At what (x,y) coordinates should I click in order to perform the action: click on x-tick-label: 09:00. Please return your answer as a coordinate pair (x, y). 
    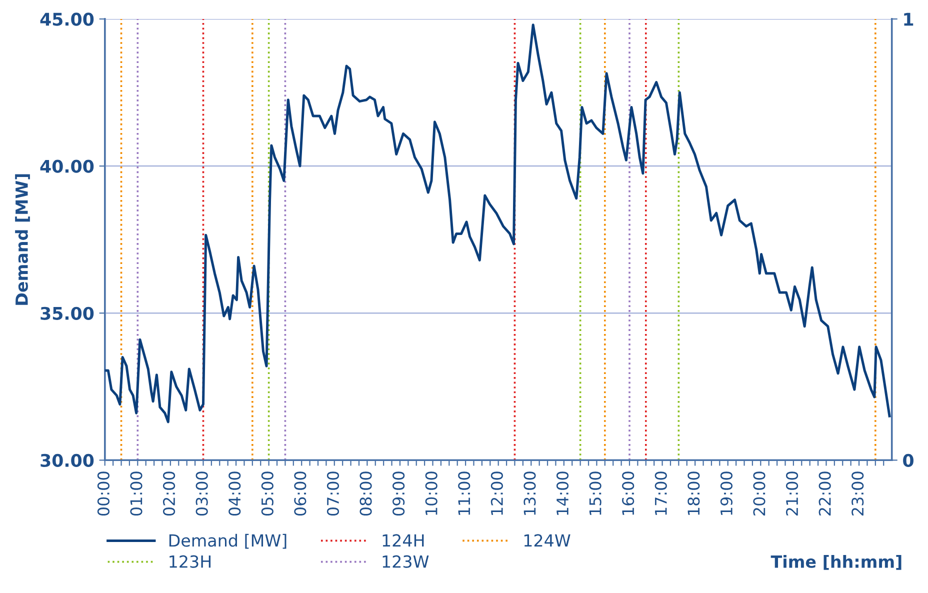
    Looking at the image, I should click on (398, 494).